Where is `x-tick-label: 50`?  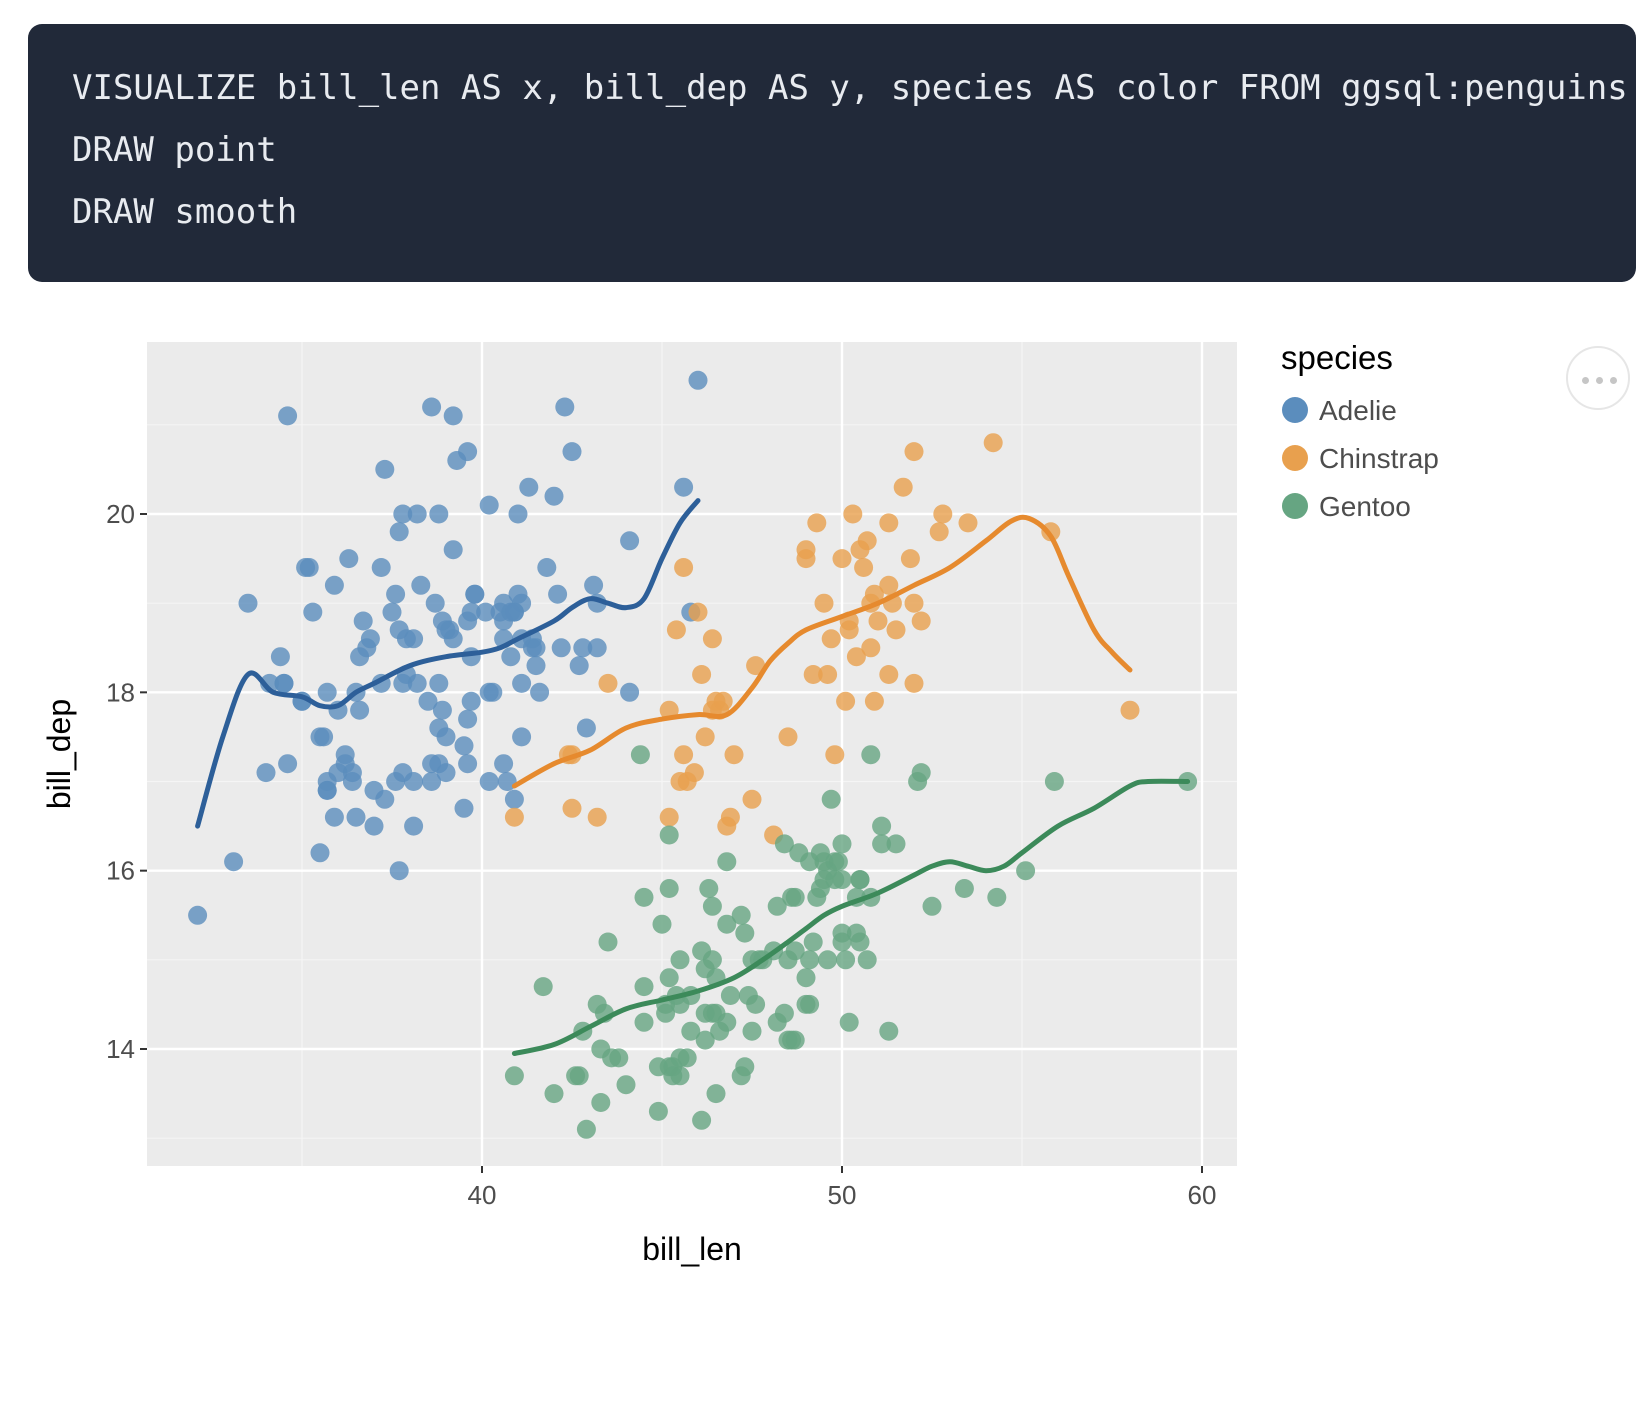 x-tick-label: 50 is located at coordinates (842, 1195).